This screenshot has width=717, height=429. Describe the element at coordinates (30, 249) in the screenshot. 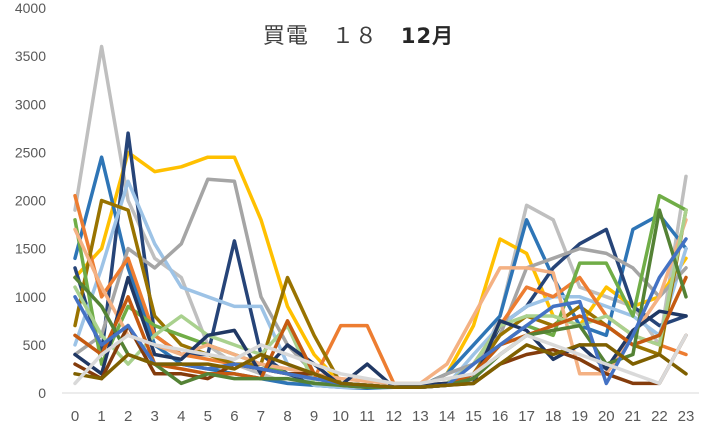

I see `y-tick-label: 1500` at that location.